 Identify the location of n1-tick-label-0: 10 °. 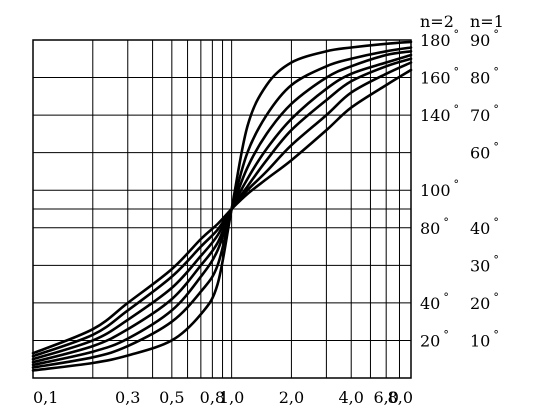
(484, 339).